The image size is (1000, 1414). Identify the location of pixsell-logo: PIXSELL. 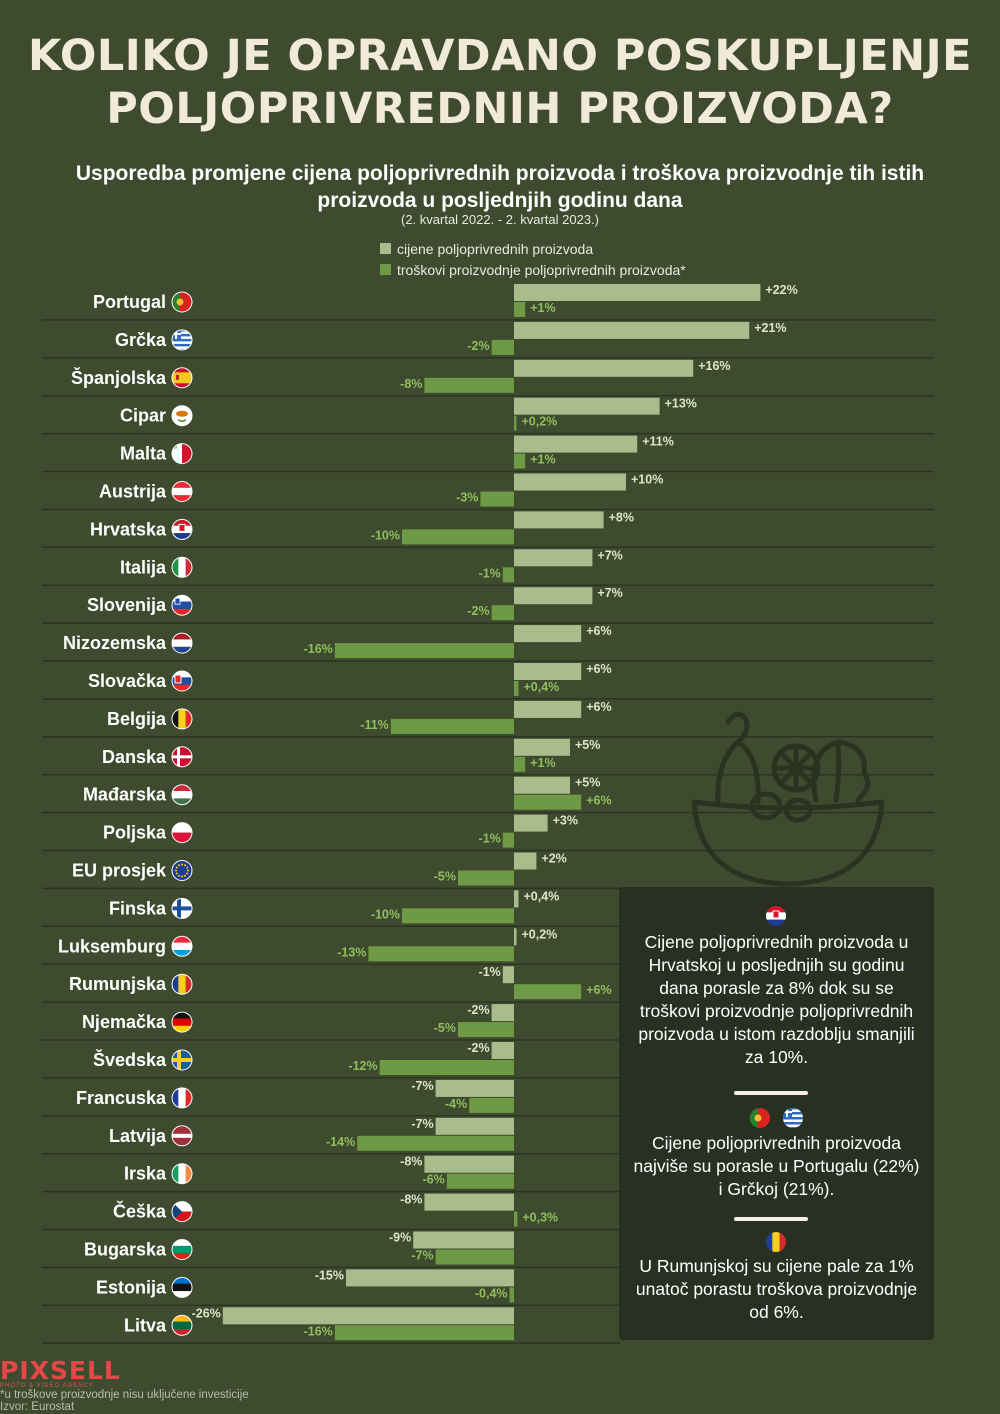
(60, 1370).